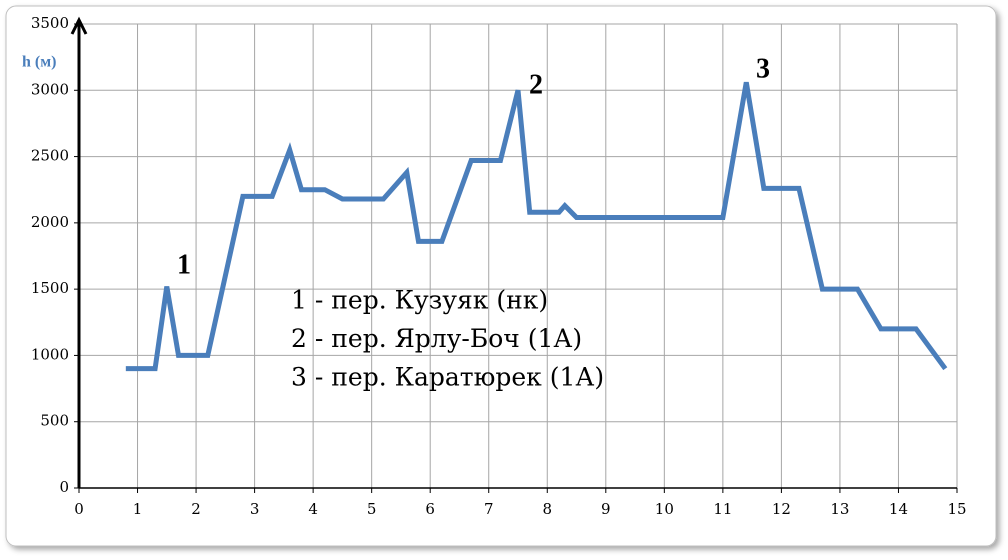  Describe the element at coordinates (547, 509) in the screenshot. I see `x-tick-label: 8` at that location.